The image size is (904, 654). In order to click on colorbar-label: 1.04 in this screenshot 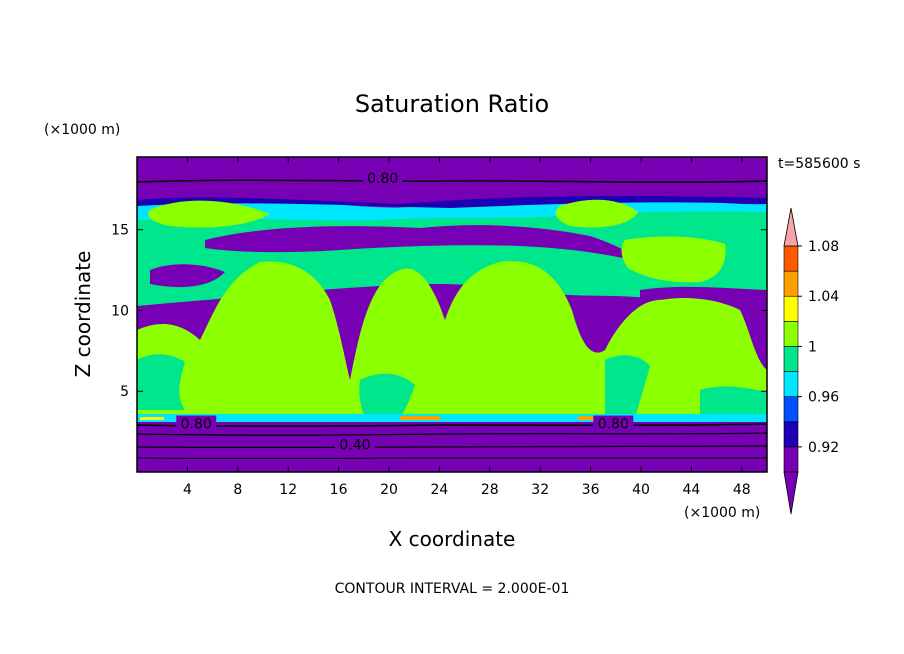, I will do `click(823, 297)`.